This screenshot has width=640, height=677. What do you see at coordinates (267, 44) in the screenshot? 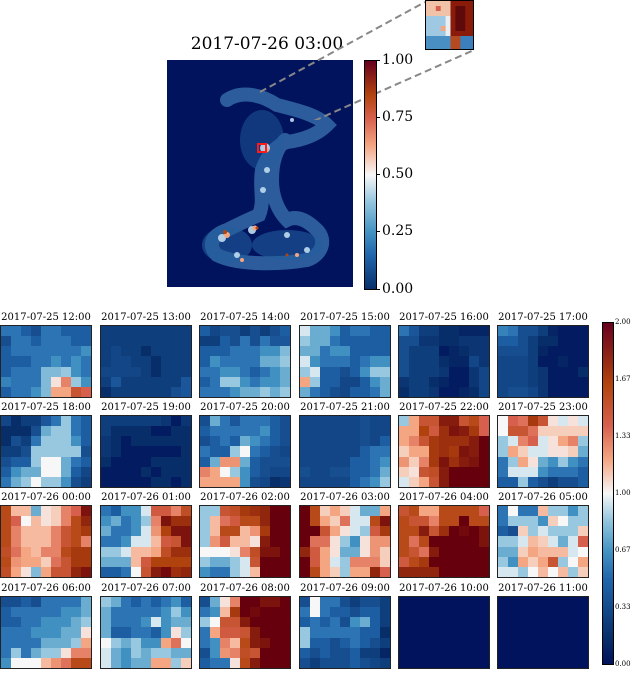
I see `main-plot-title: 2017-07-26 03:00` at bounding box center [267, 44].